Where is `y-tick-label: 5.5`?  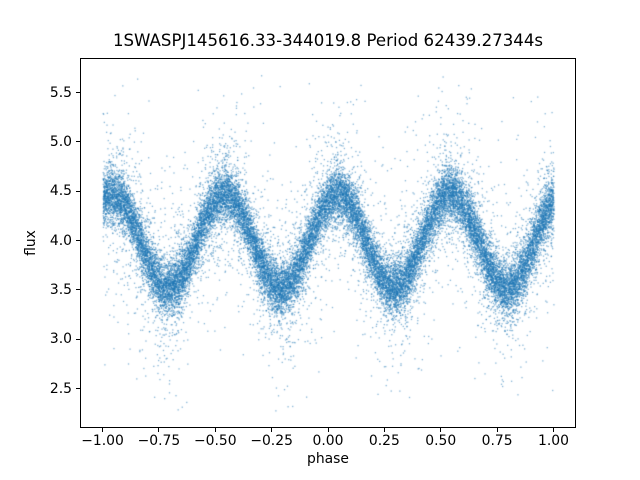
y-tick-label: 5.5 is located at coordinates (60, 92).